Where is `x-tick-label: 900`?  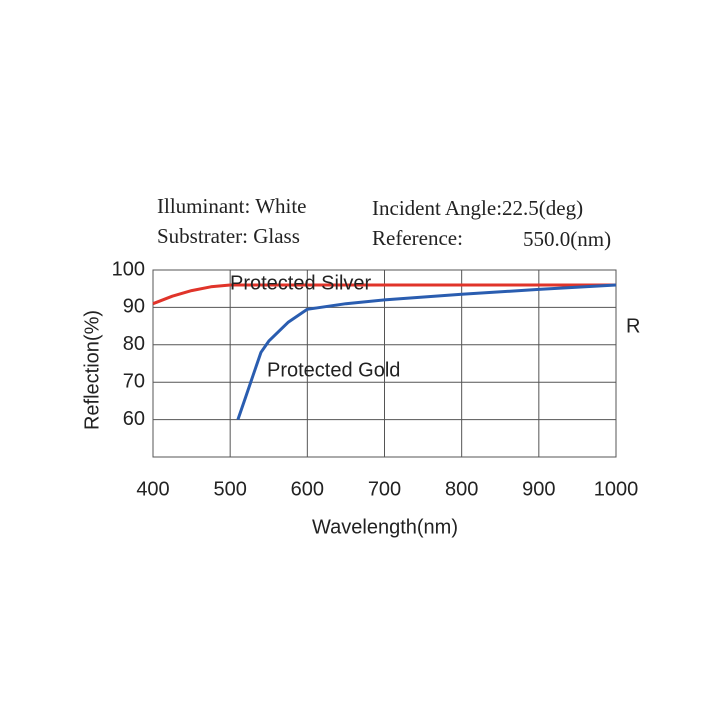
x-tick-label: 900 is located at coordinates (538, 489).